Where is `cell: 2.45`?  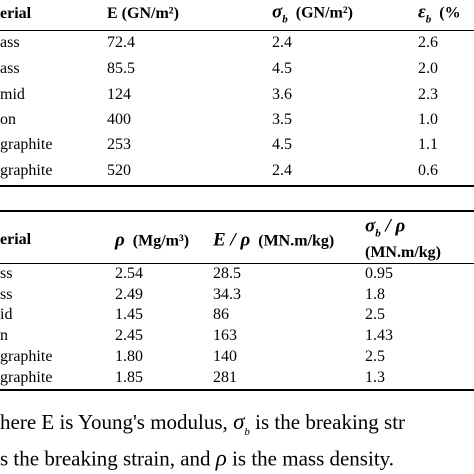 cell: 2.45 is located at coordinates (129, 335).